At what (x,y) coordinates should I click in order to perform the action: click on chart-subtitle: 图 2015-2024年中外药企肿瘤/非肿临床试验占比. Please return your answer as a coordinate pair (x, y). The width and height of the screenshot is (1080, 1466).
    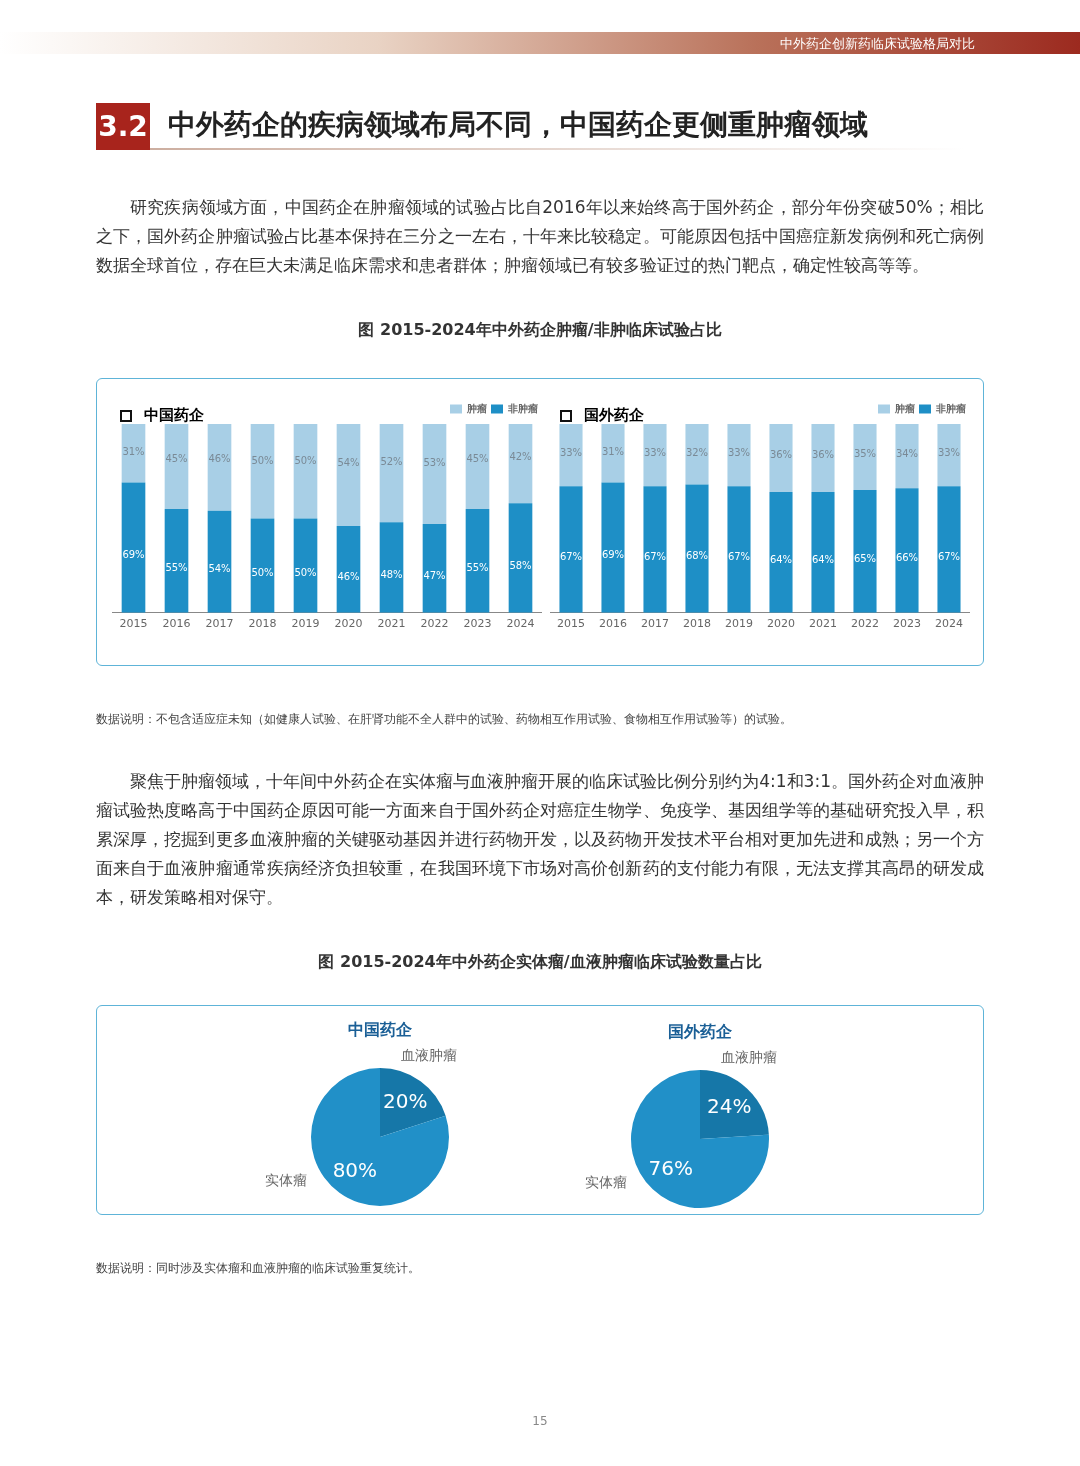
    Looking at the image, I should click on (540, 330).